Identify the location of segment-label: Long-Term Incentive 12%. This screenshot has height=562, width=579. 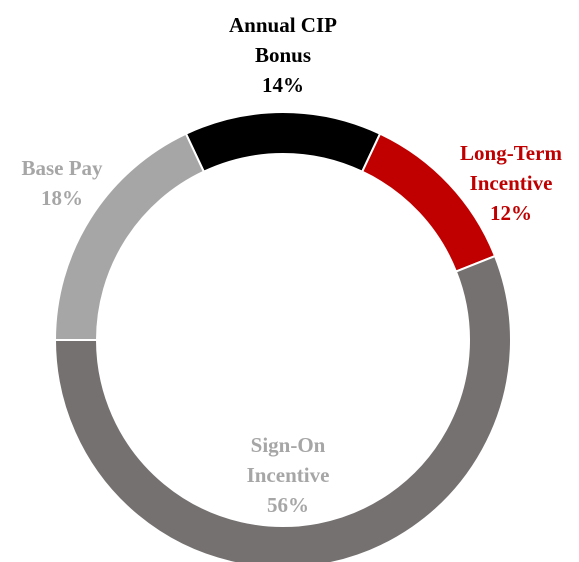
(511, 183).